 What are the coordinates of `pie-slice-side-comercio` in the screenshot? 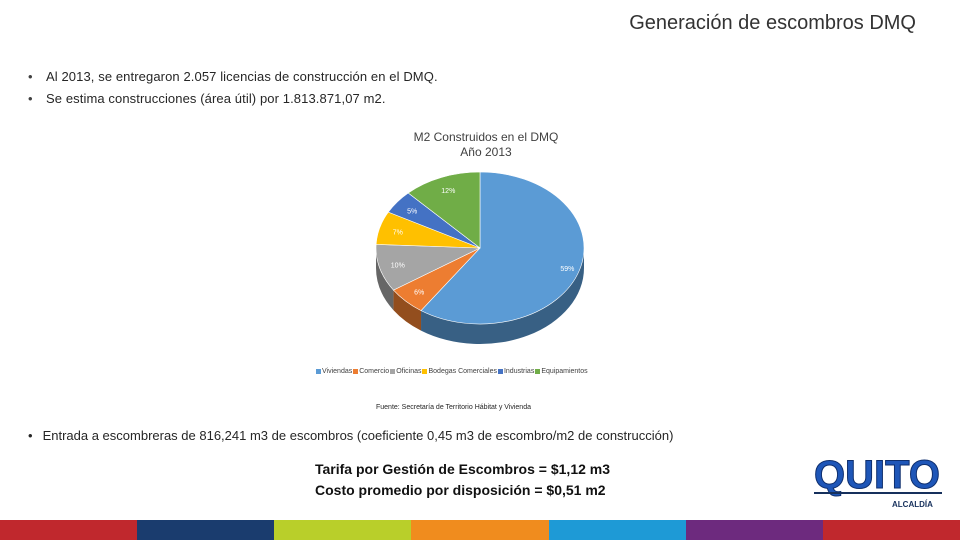 It's located at (407, 310).